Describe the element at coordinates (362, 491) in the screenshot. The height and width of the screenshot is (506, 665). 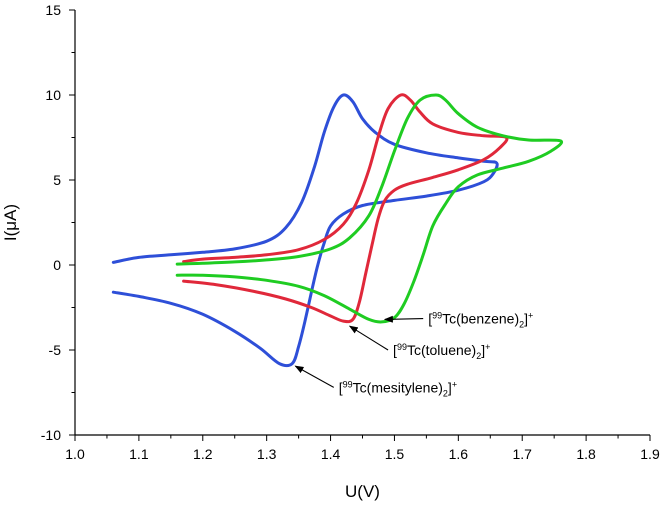
I see `x-axis-title: U(V)` at that location.